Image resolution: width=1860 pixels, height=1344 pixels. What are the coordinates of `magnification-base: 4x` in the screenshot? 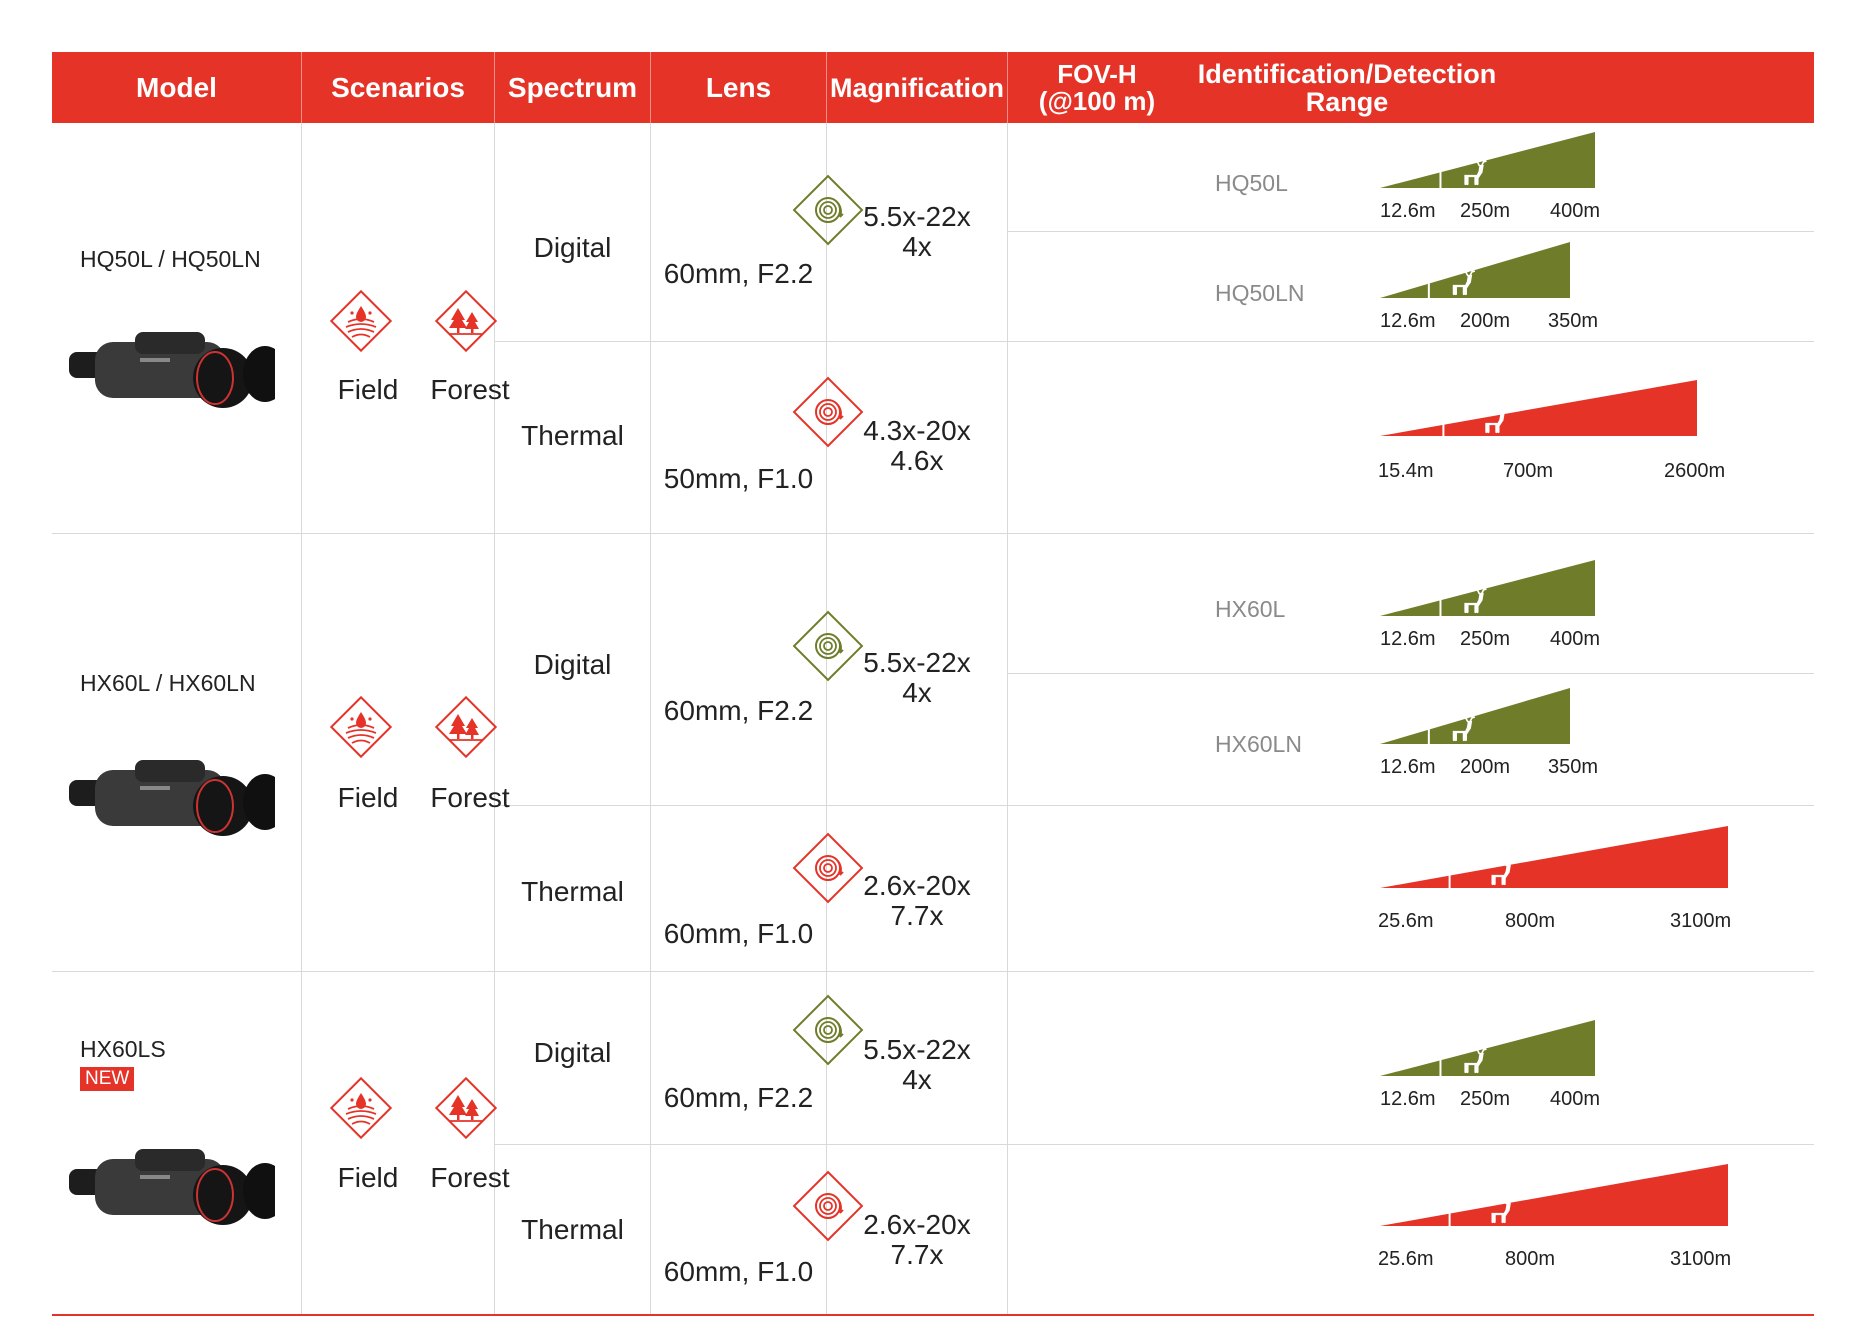 It's located at (917, 692).